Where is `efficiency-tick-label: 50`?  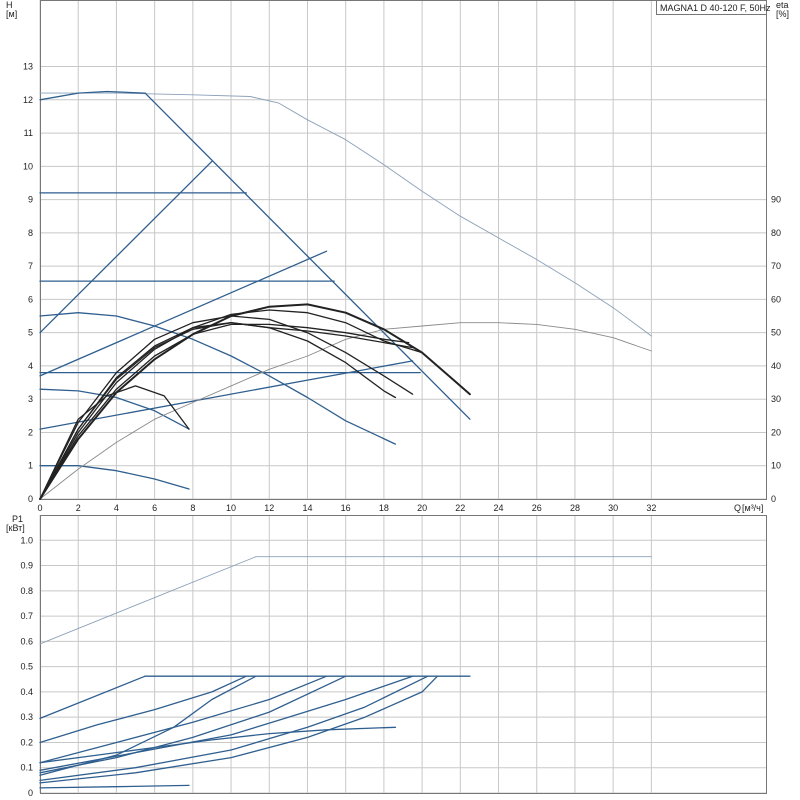
efficiency-tick-label: 50 is located at coordinates (776, 333).